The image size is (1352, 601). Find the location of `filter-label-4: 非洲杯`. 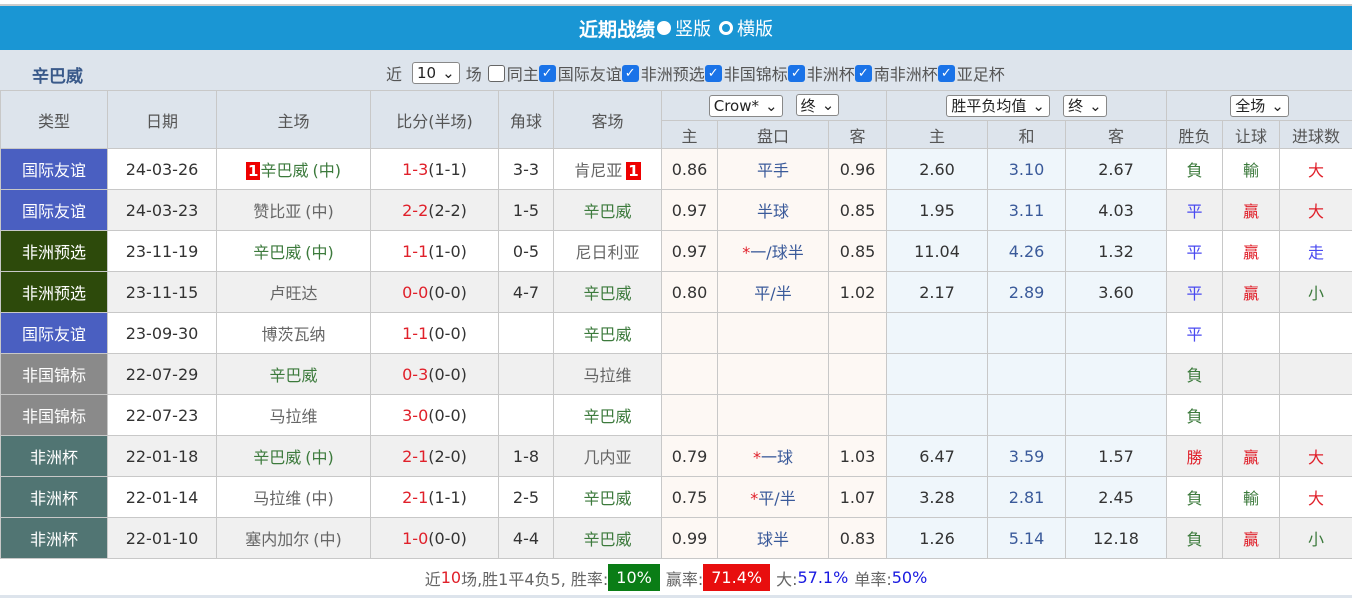

filter-label-4: 非洲杯 is located at coordinates (830, 74).